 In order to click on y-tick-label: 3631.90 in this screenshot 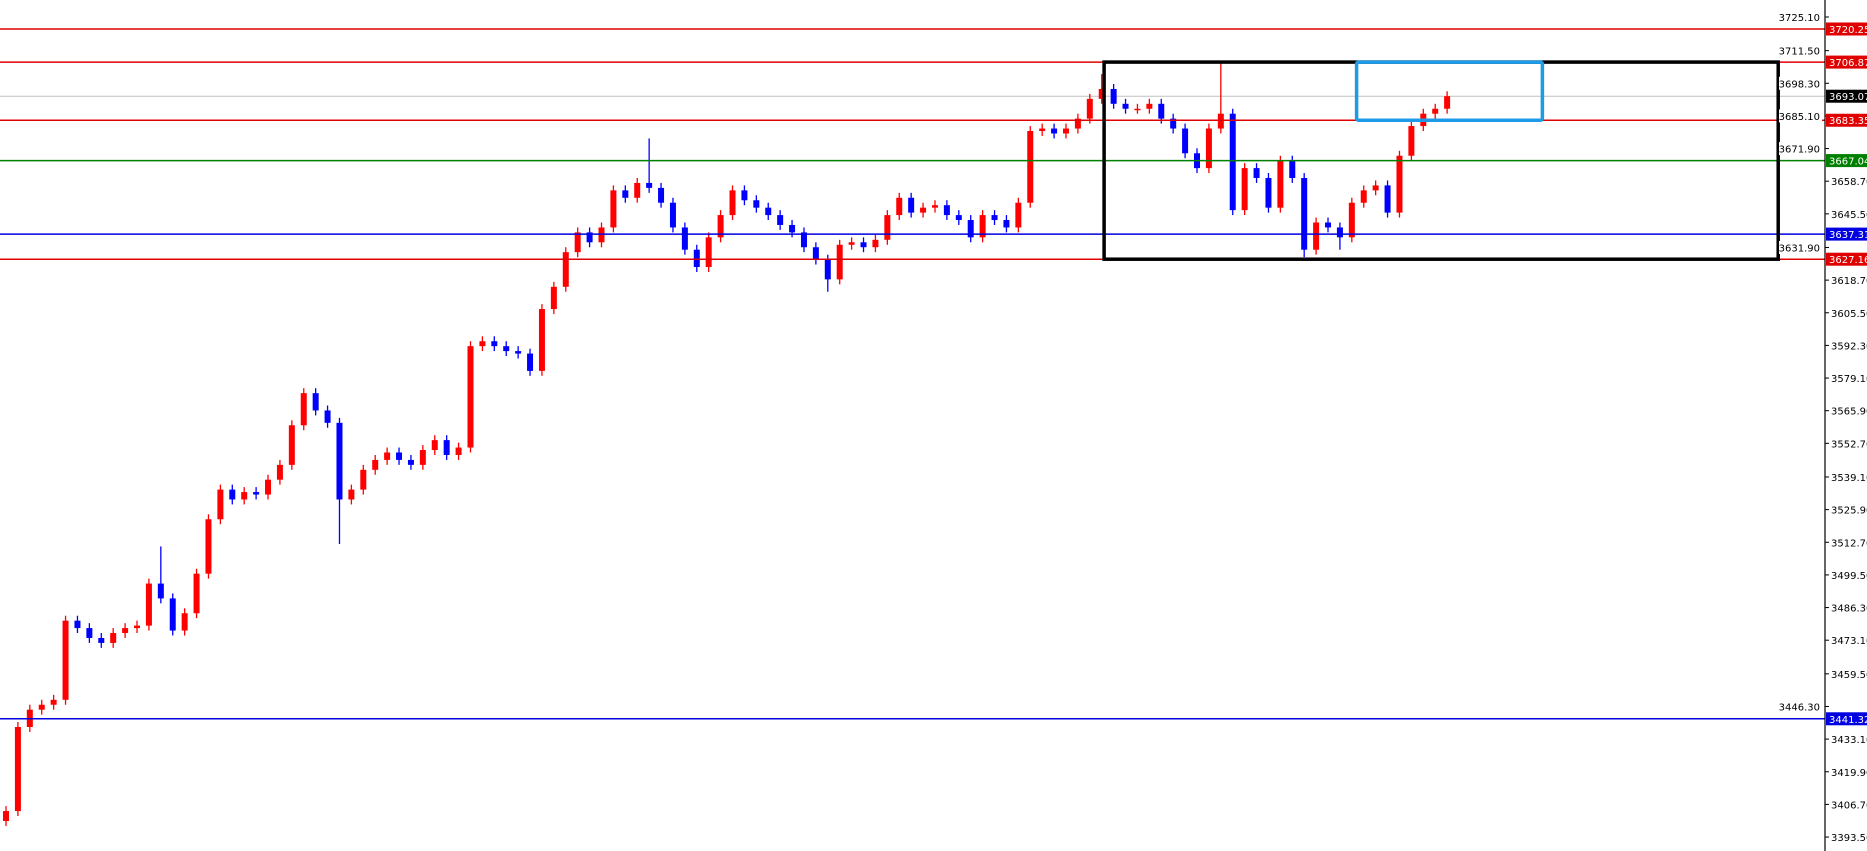, I will do `click(1799, 248)`.